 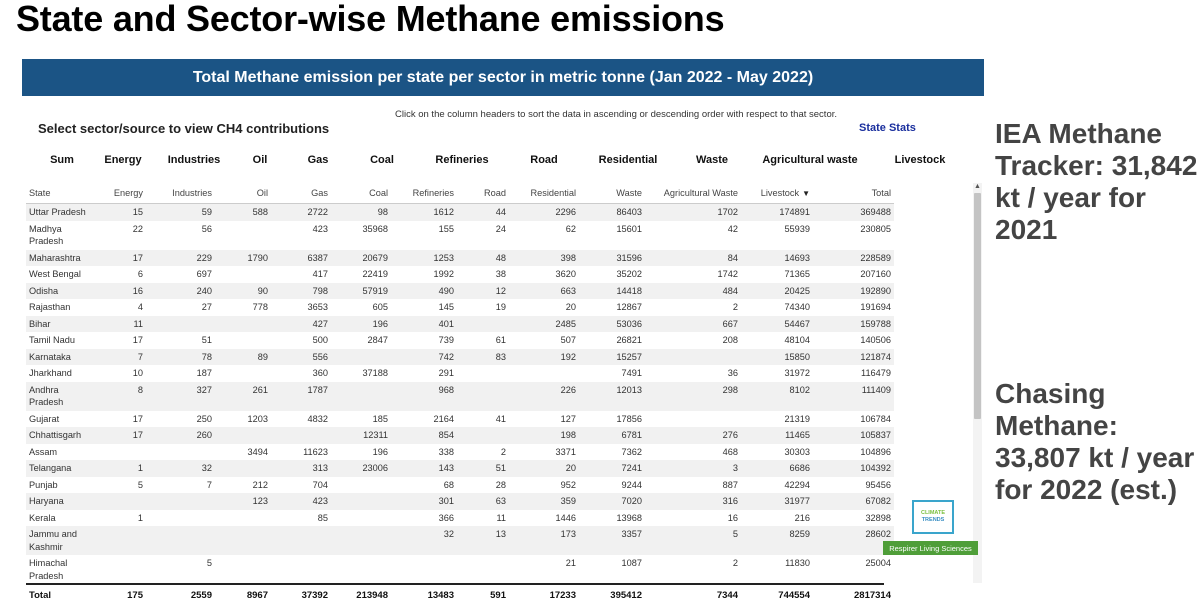 I want to click on column-header-road: Road, so click(x=483, y=193).